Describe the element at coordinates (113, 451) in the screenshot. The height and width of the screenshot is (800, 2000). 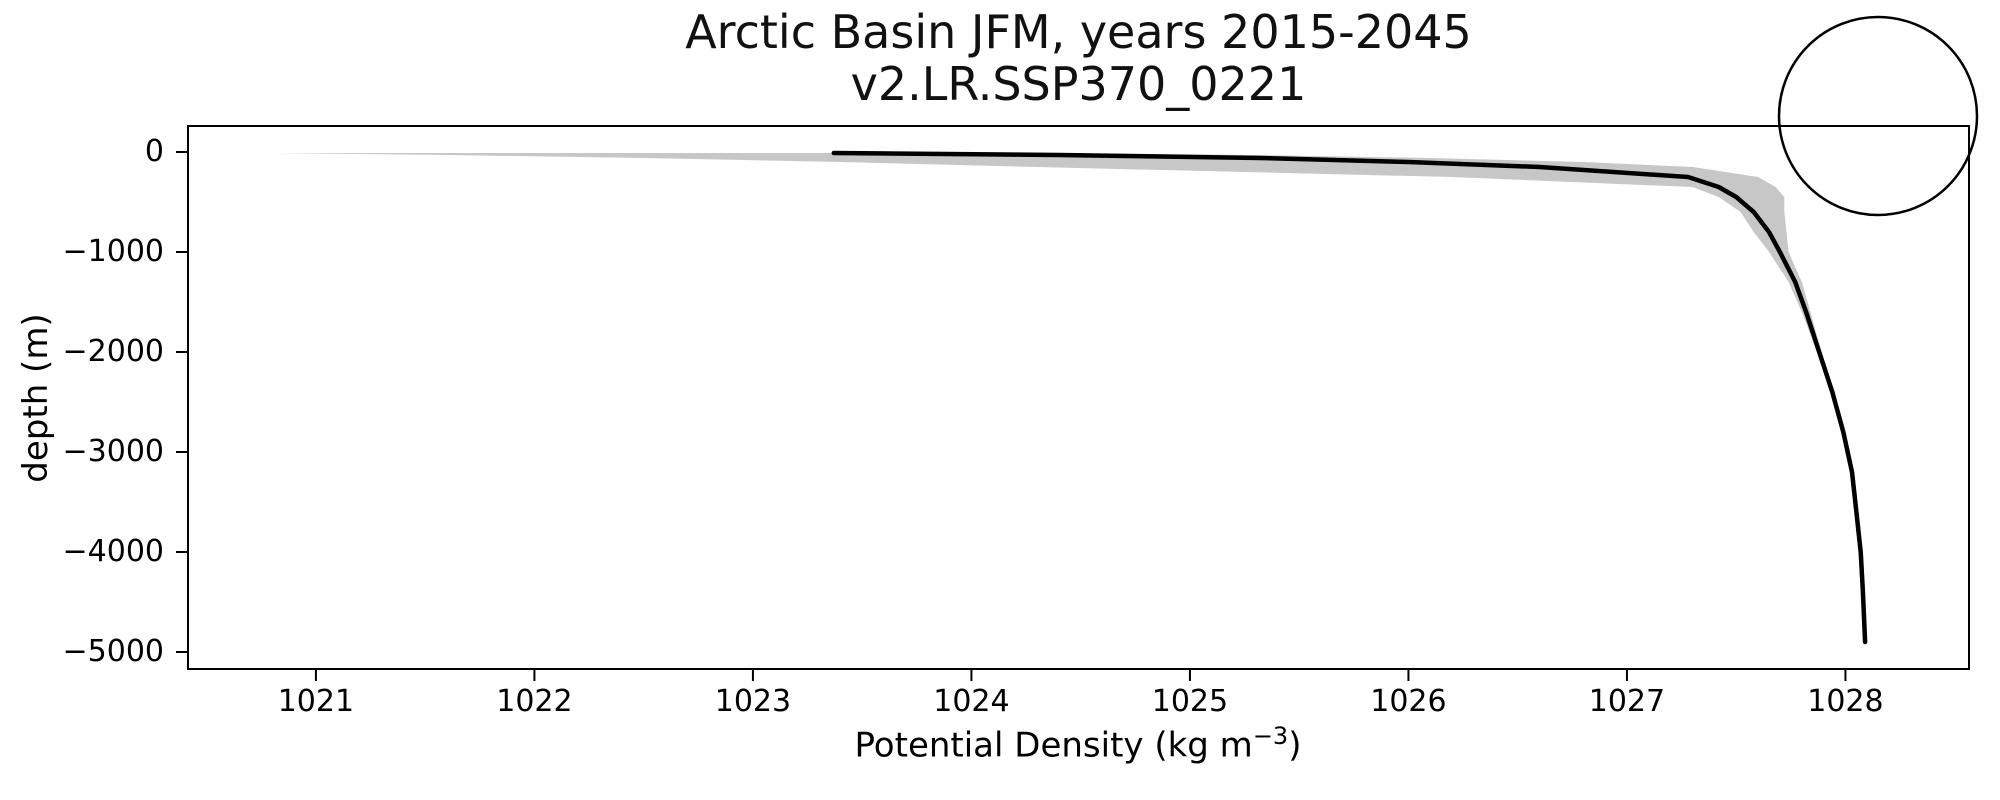
I see `y-tick-label: −3000` at that location.